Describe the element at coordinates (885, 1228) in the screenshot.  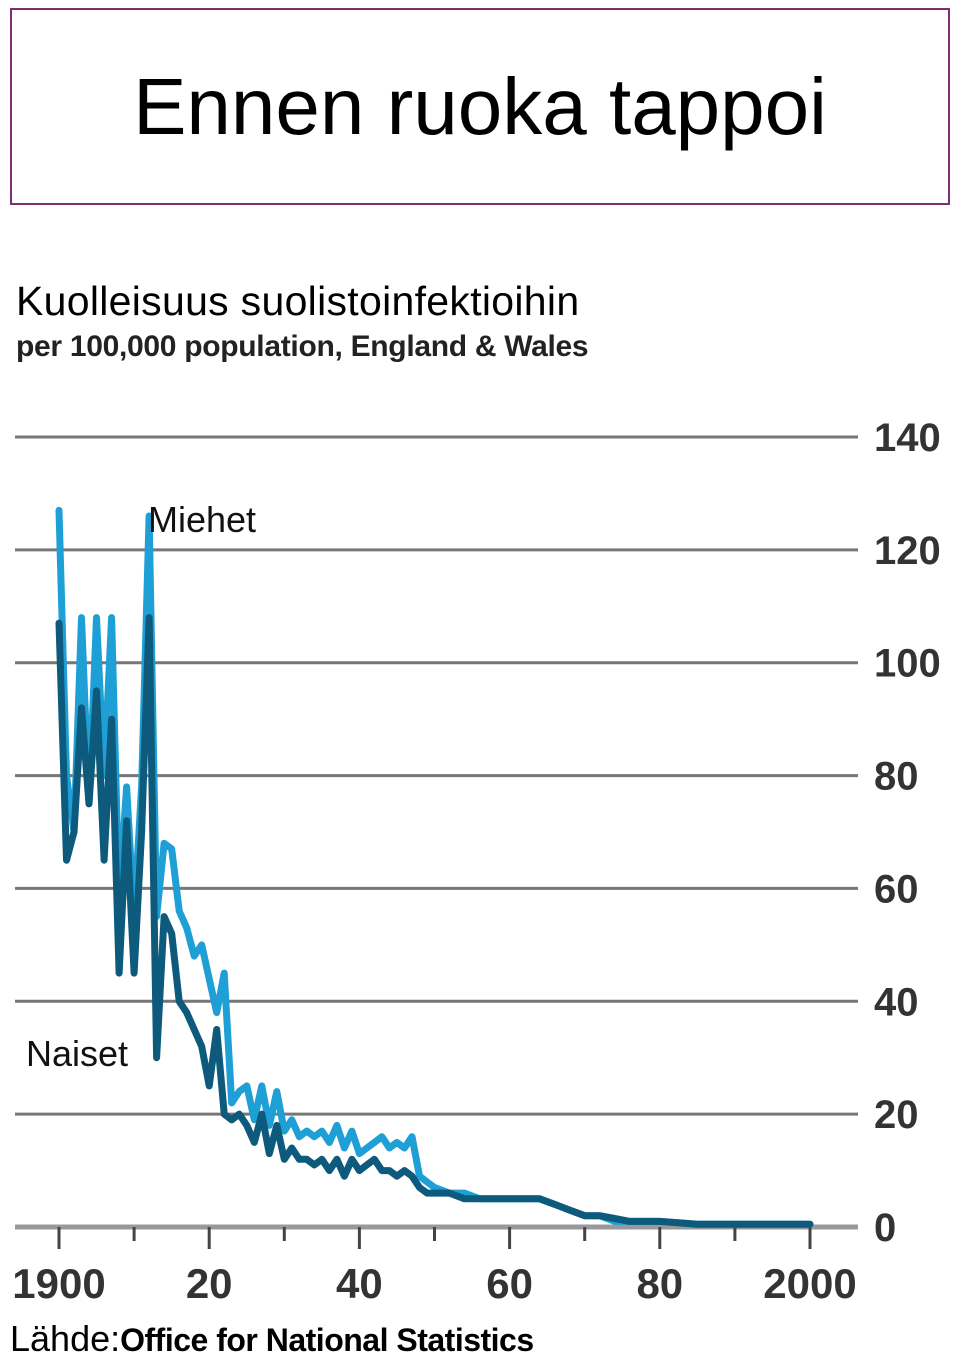
I see `y-tick-label: 0` at that location.